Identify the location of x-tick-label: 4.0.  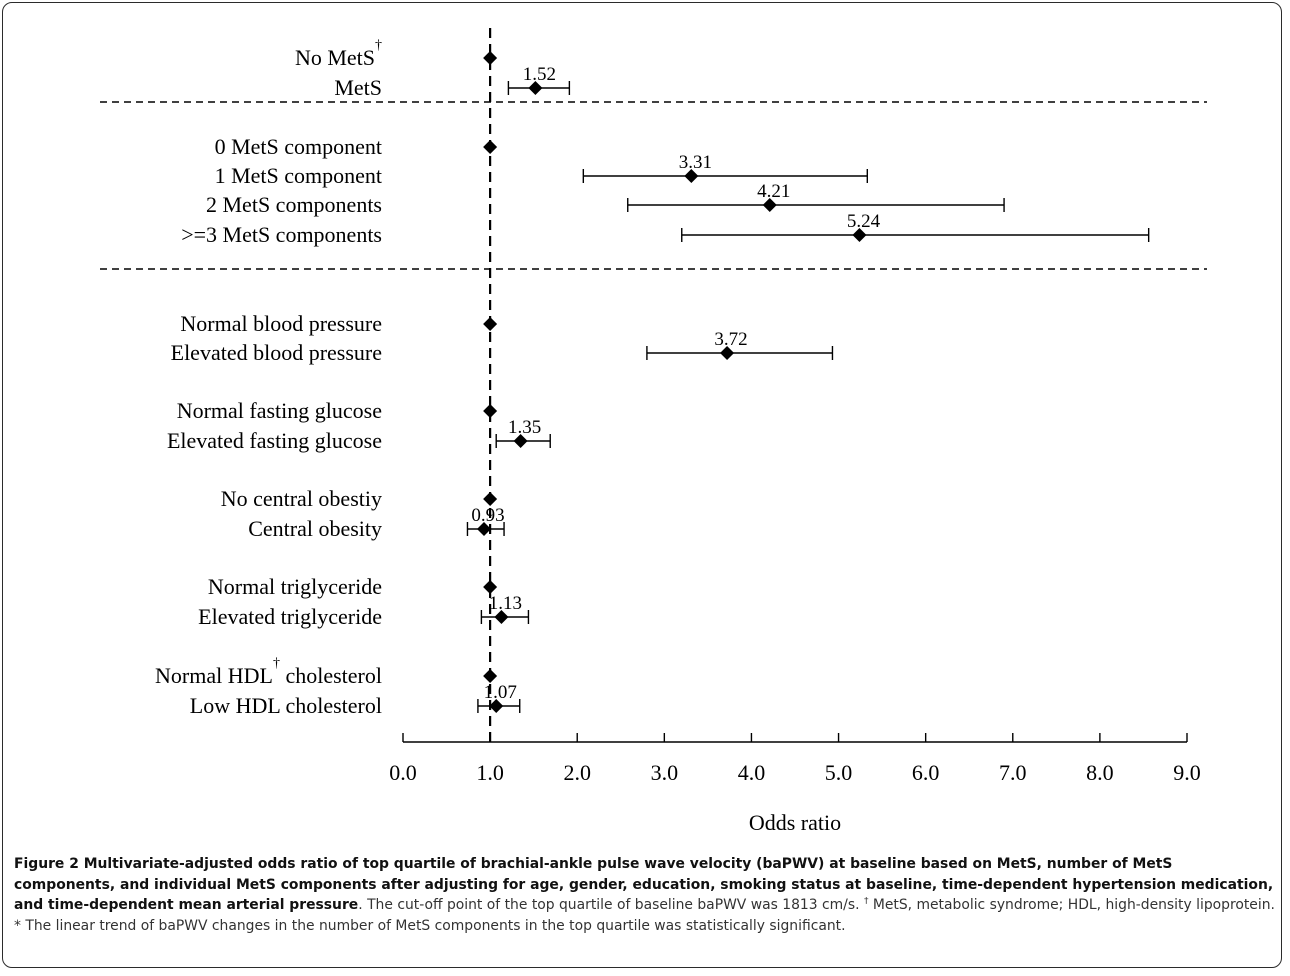
(752, 772).